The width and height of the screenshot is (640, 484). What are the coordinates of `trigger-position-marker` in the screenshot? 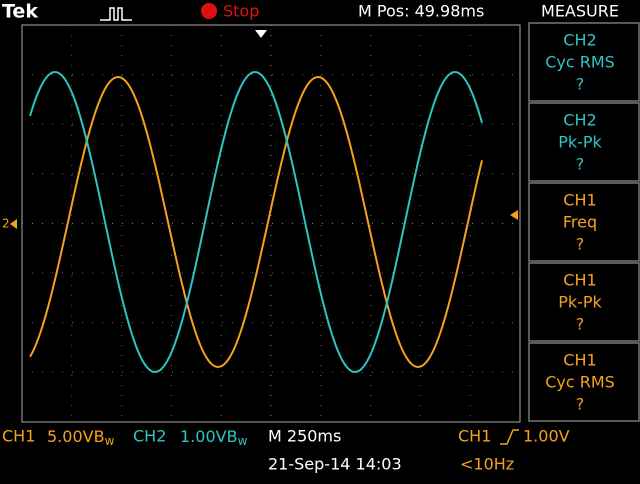 It's located at (261, 34).